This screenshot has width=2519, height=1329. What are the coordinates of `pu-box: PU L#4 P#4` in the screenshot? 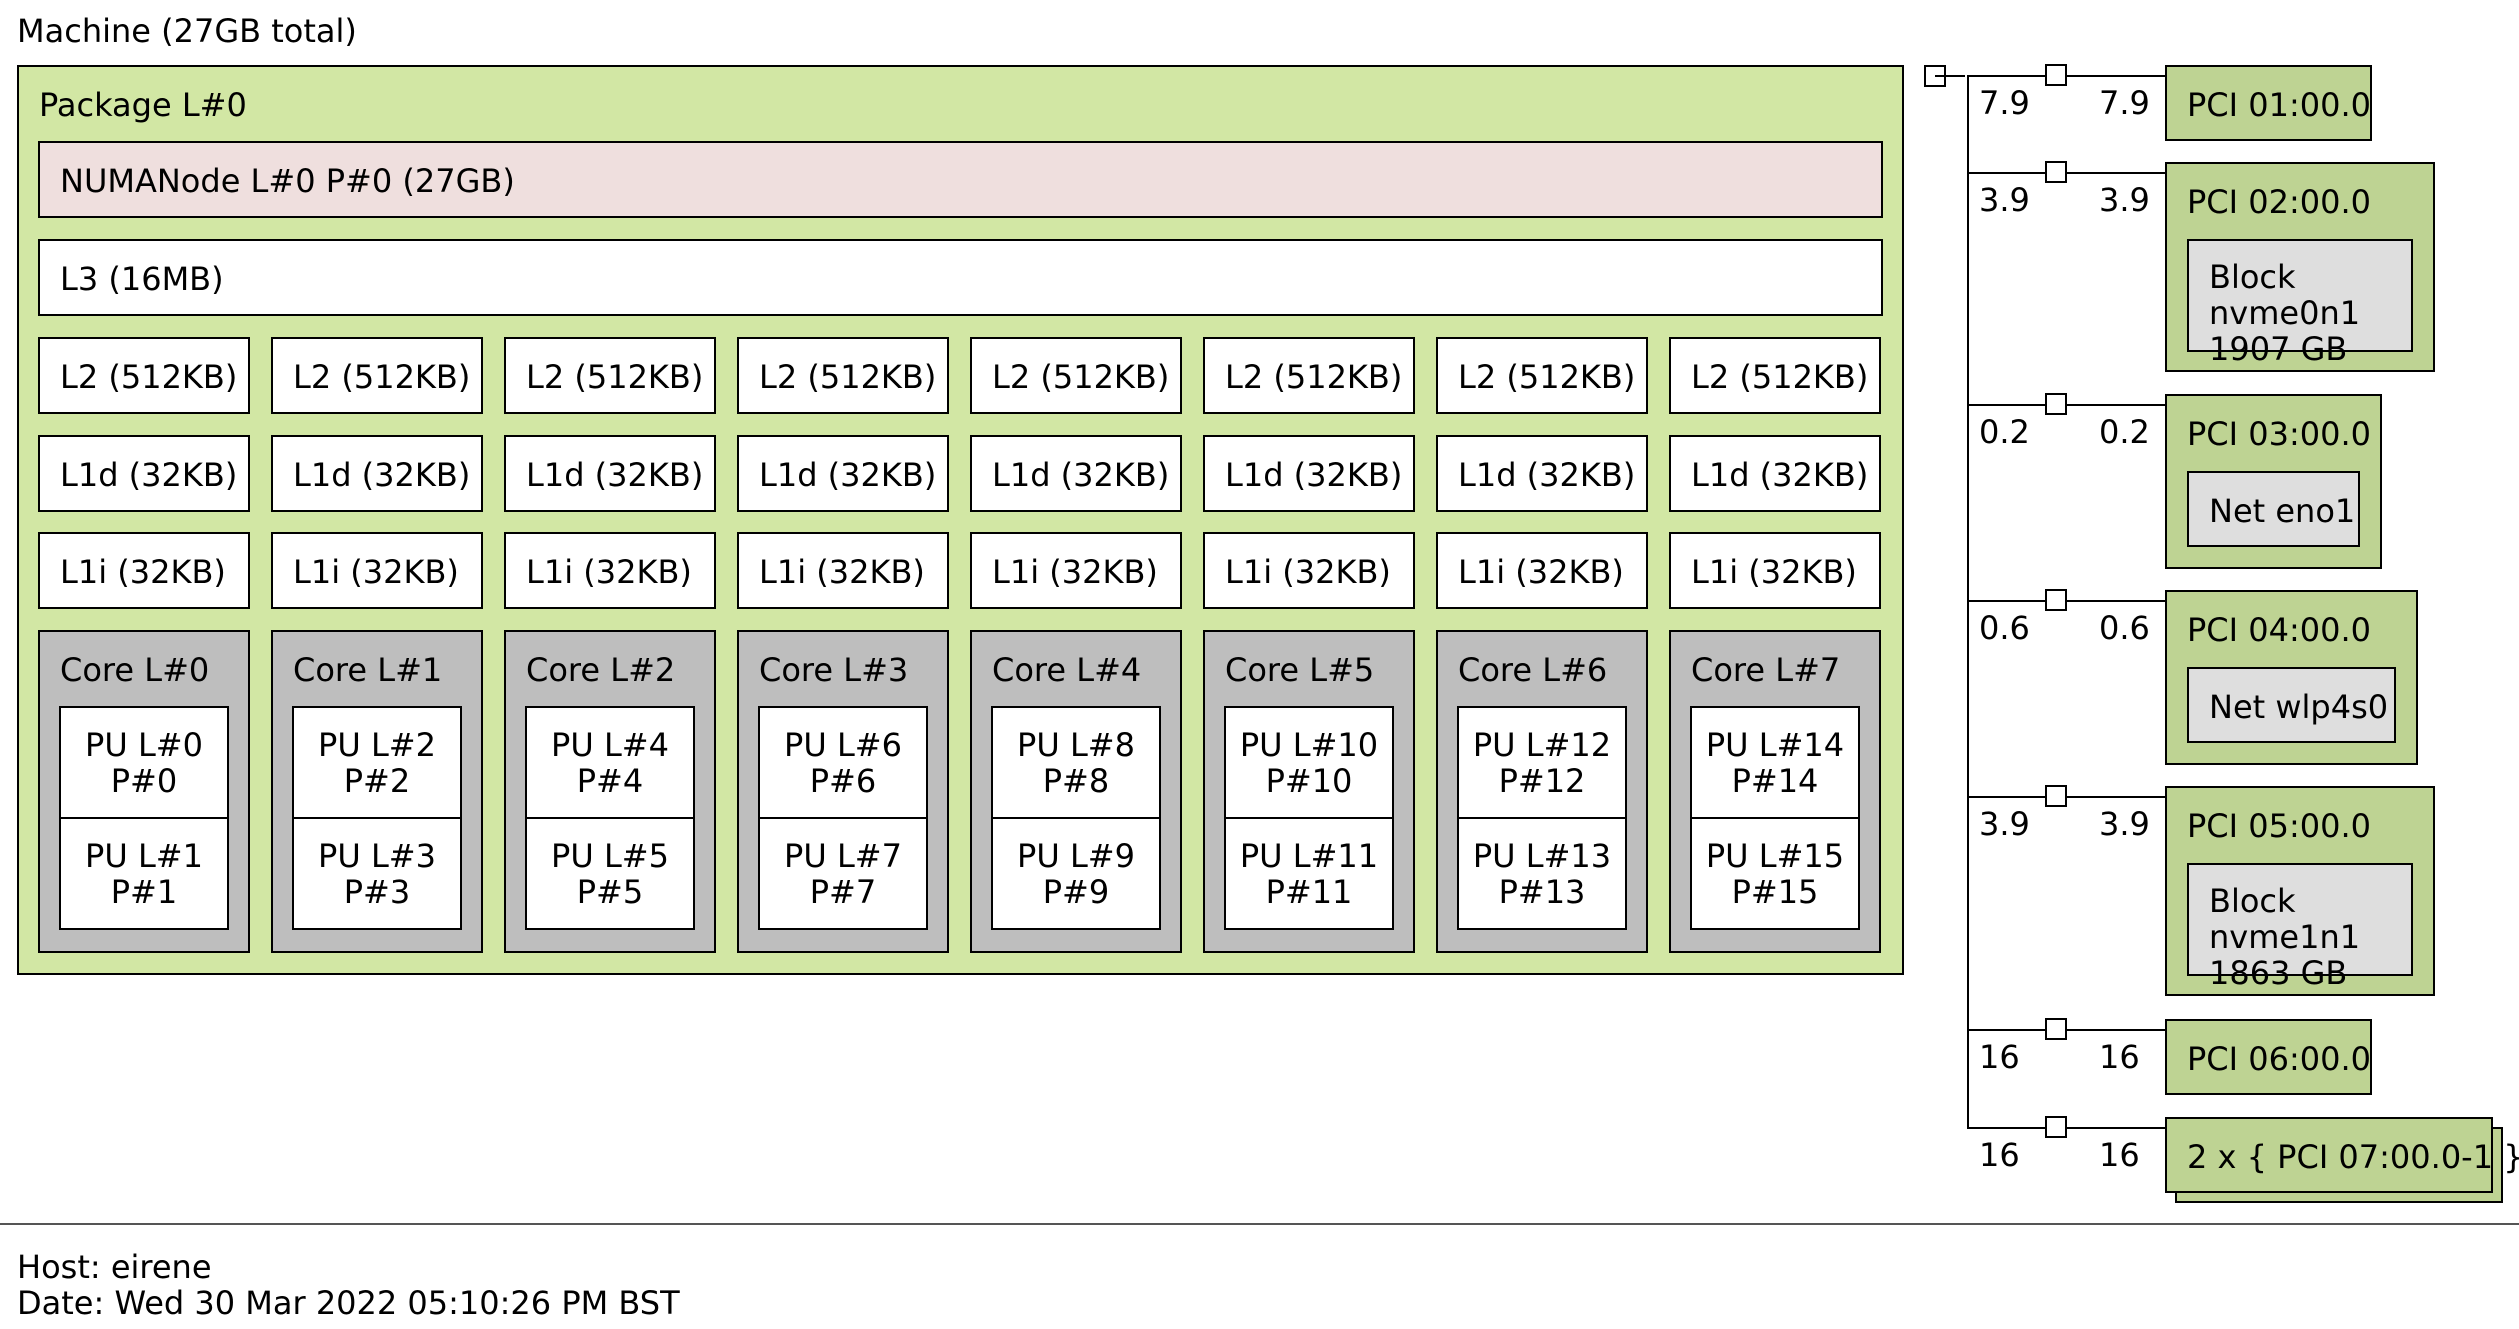 It's located at (610, 762).